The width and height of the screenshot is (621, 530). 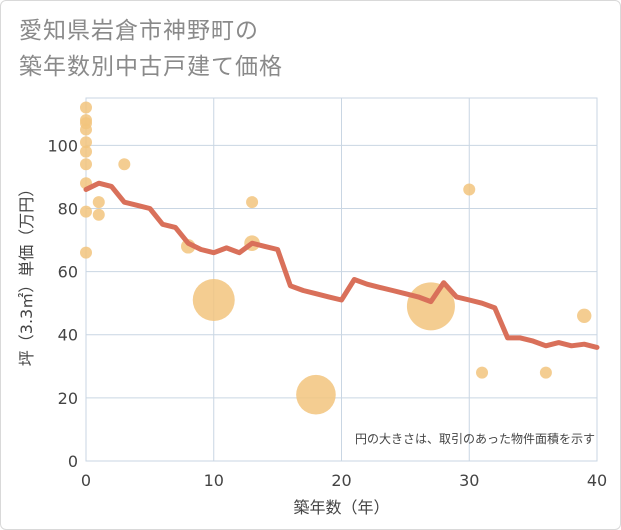 What do you see at coordinates (214, 480) in the screenshot?
I see `x-tick-label: 10` at bounding box center [214, 480].